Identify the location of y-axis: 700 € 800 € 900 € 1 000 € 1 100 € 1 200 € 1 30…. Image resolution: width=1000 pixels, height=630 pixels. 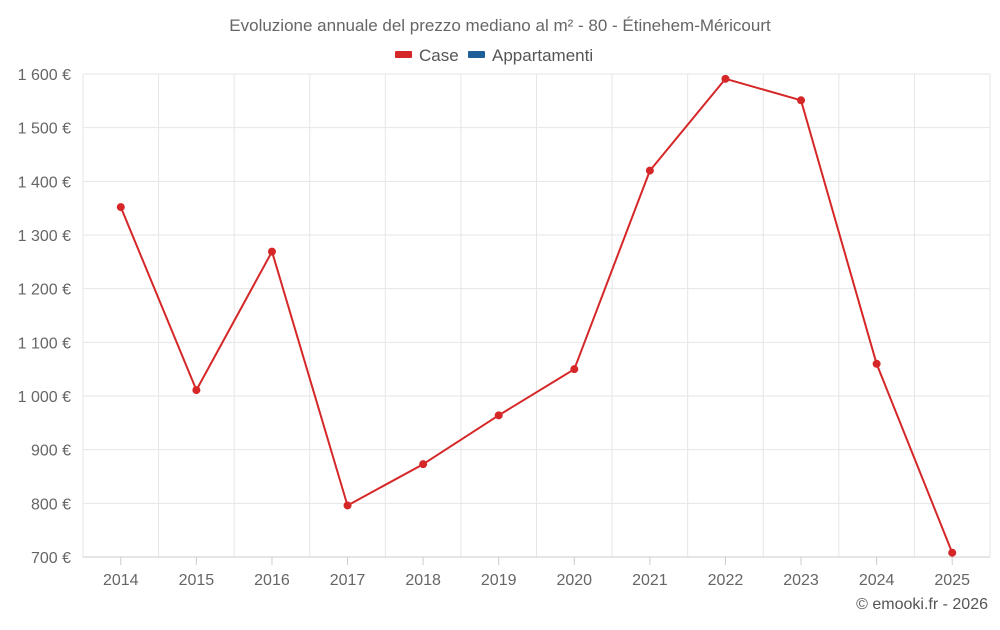
(44, 317).